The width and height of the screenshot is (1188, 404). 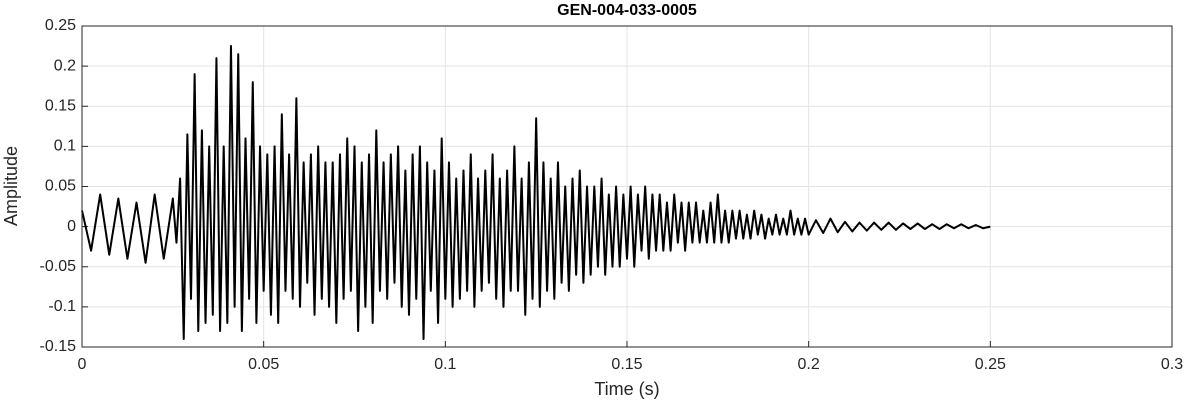 What do you see at coordinates (65, 146) in the screenshot?
I see `y-tick-label: 0.1` at bounding box center [65, 146].